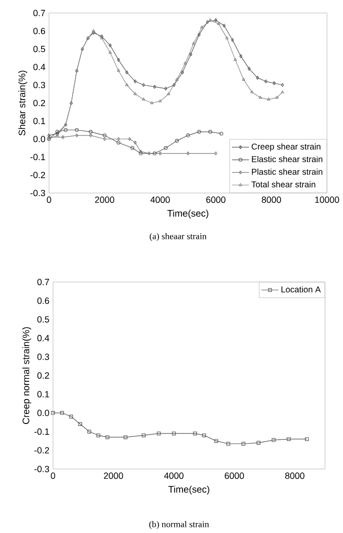 The image size is (343, 533). I want to click on legend-label: Creep shear strain, so click(286, 147).